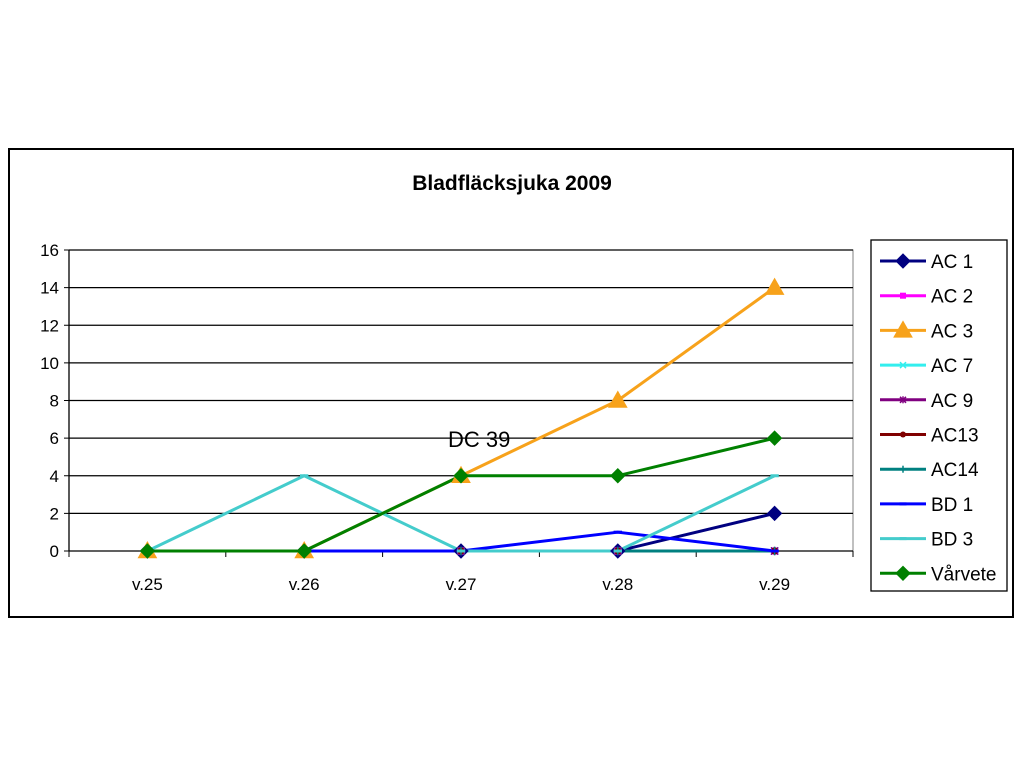 This screenshot has width=1024, height=768. I want to click on legend-item-ac13: AC13, so click(929, 436).